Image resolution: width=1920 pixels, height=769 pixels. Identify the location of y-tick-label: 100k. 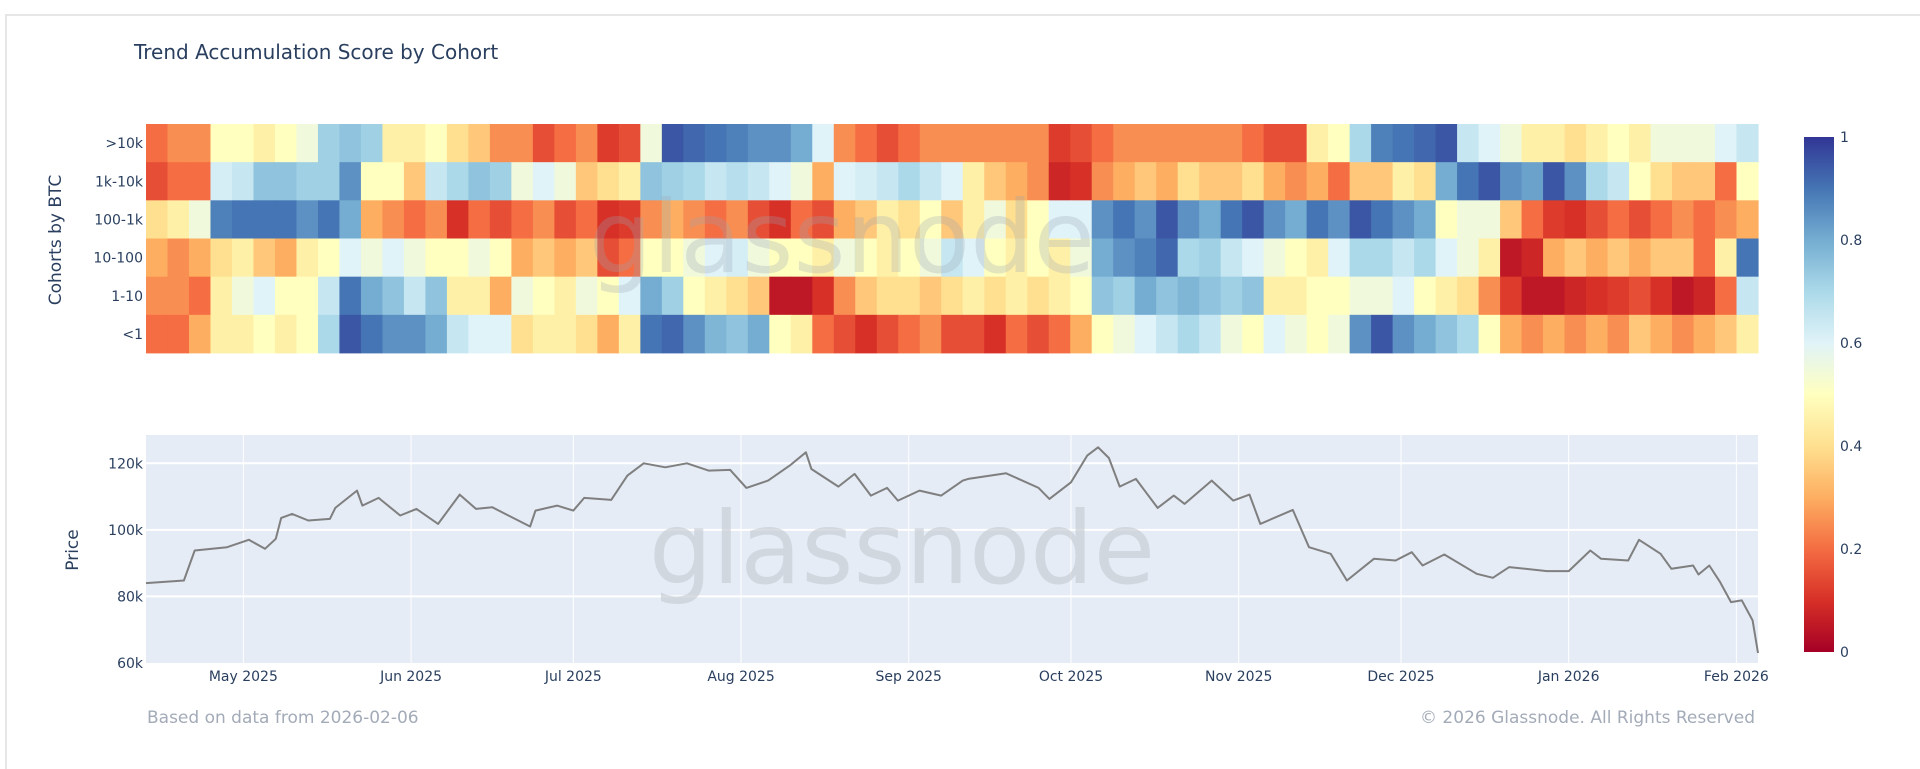
(126, 531).